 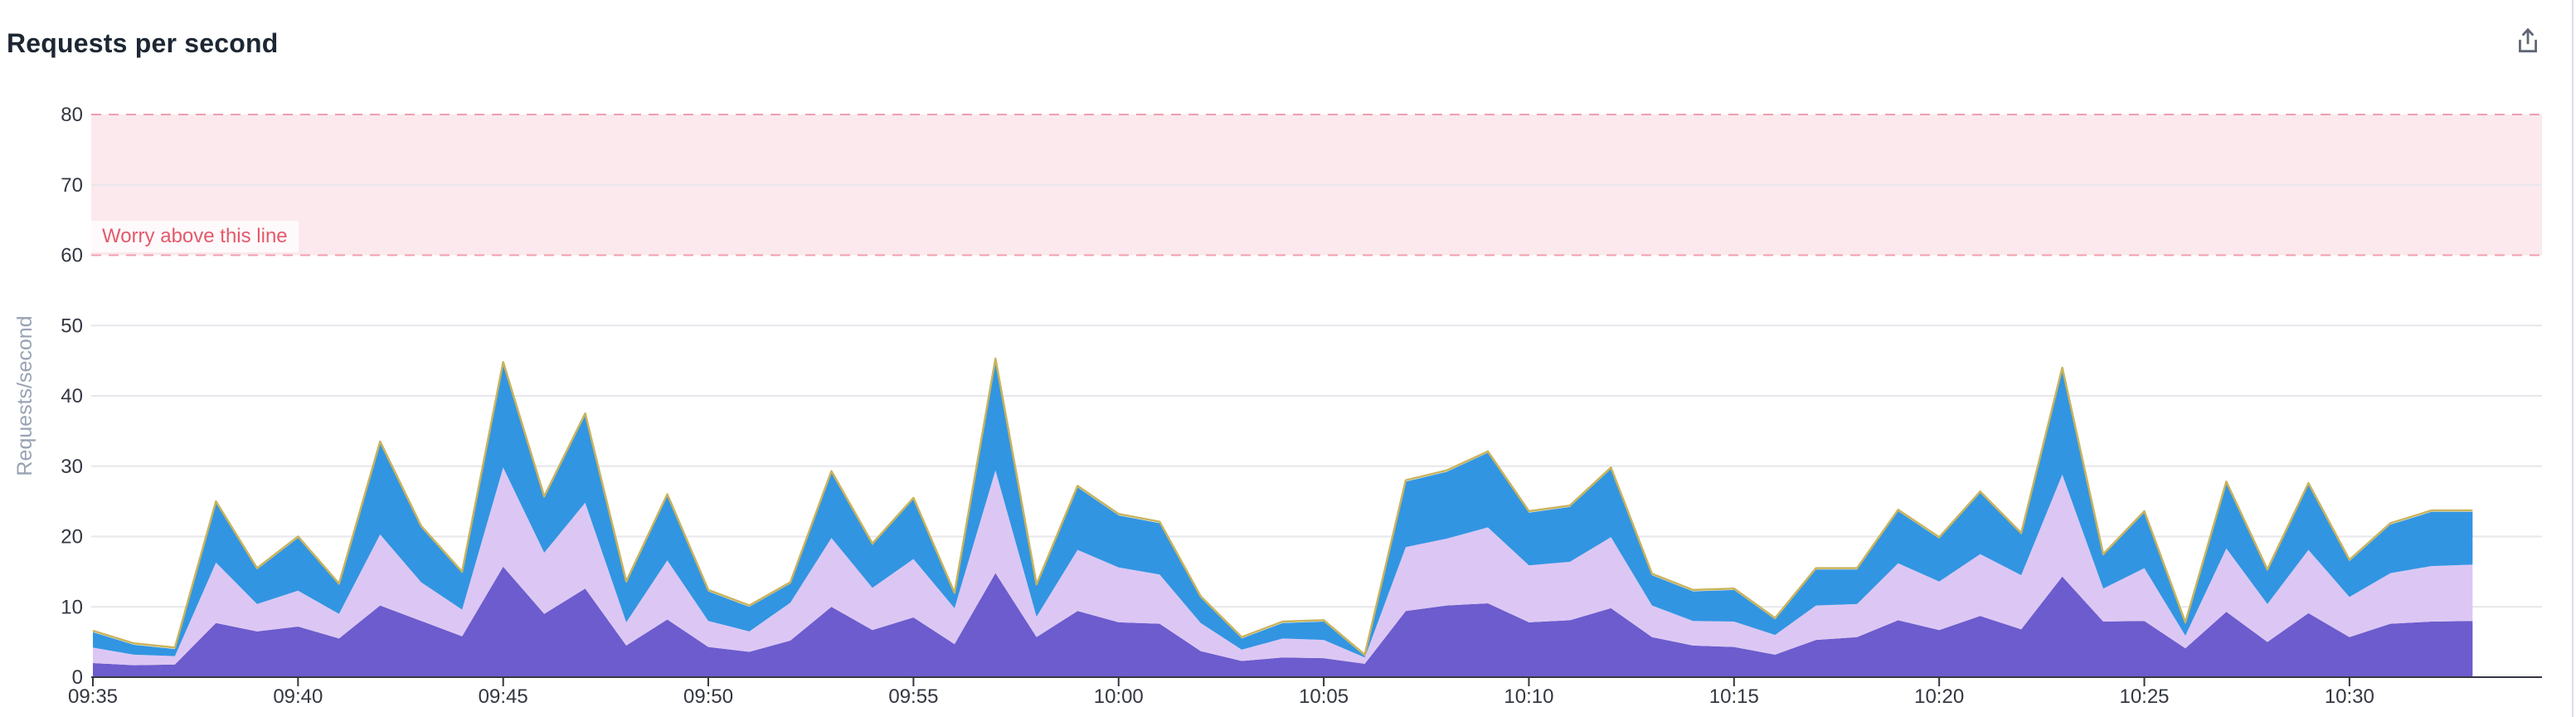 I want to click on x-tick-label-09:55: 09:55, so click(x=913, y=696).